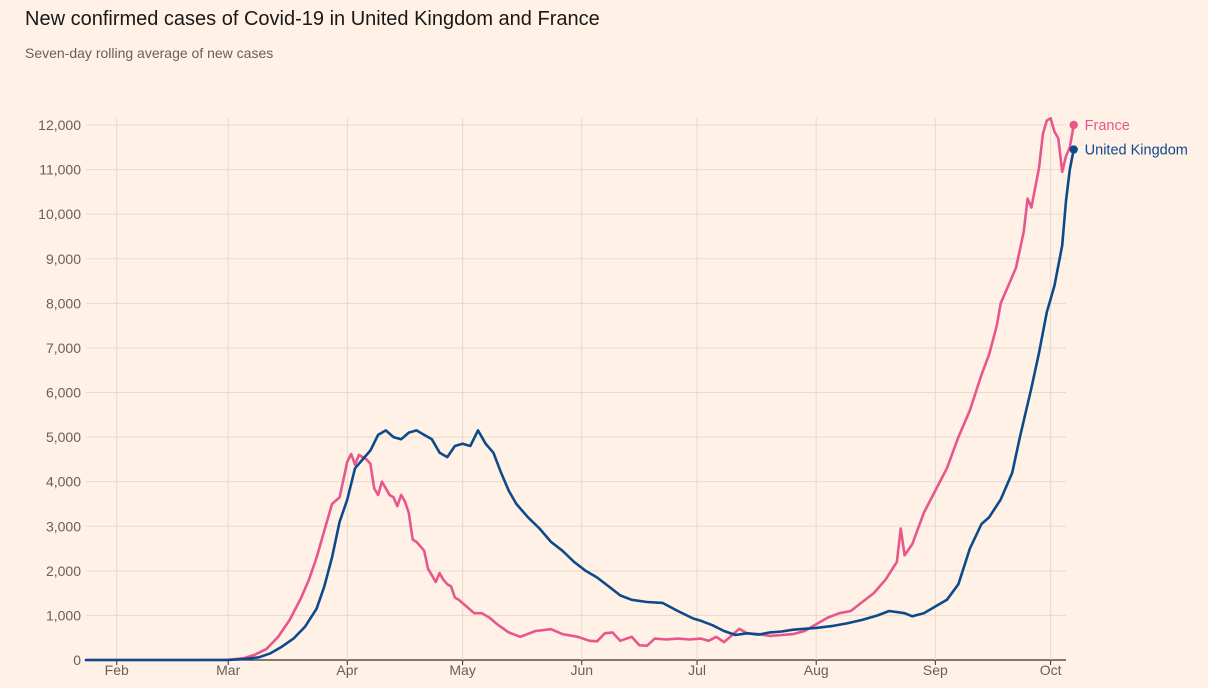 The image size is (1208, 688). I want to click on x-tick-label: May, so click(462, 670).